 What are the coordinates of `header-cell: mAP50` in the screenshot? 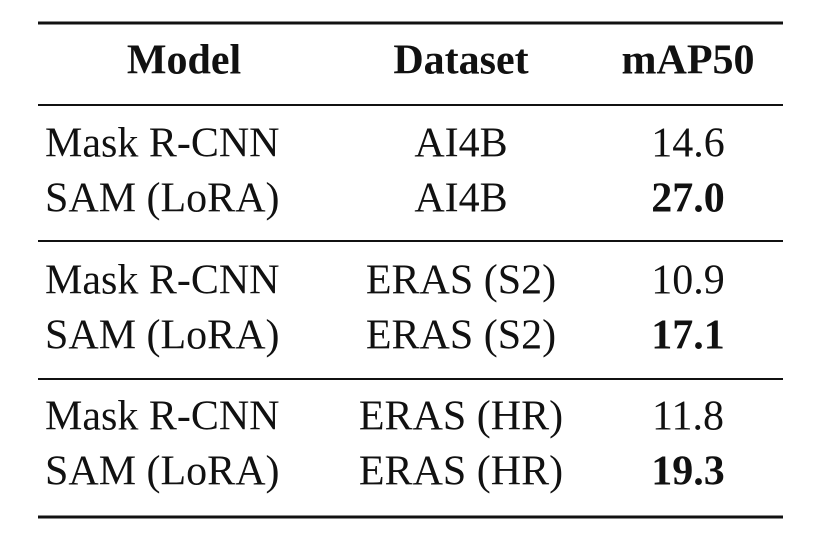 It's located at (688, 61).